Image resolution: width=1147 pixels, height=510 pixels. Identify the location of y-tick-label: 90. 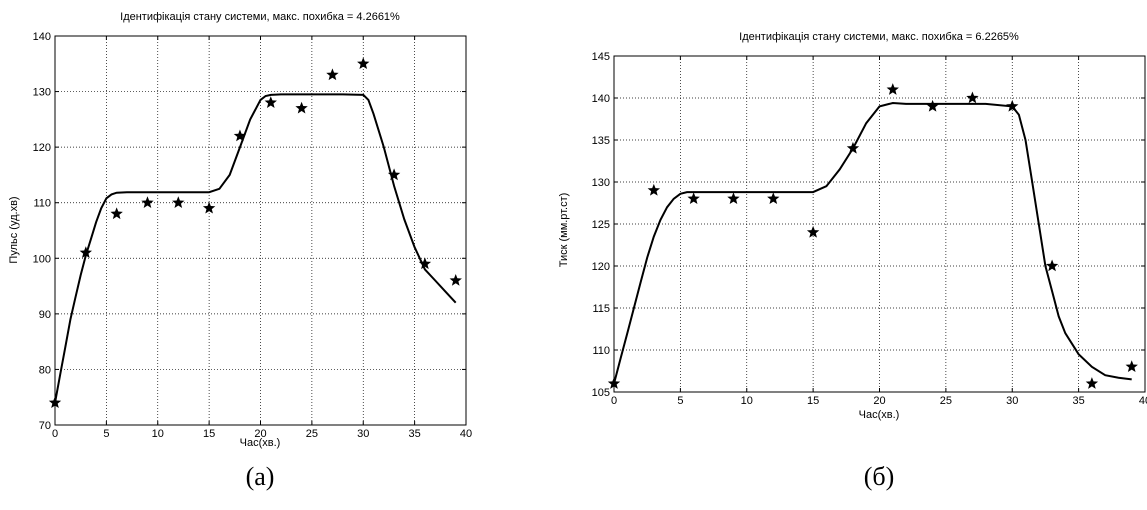
(45, 315).